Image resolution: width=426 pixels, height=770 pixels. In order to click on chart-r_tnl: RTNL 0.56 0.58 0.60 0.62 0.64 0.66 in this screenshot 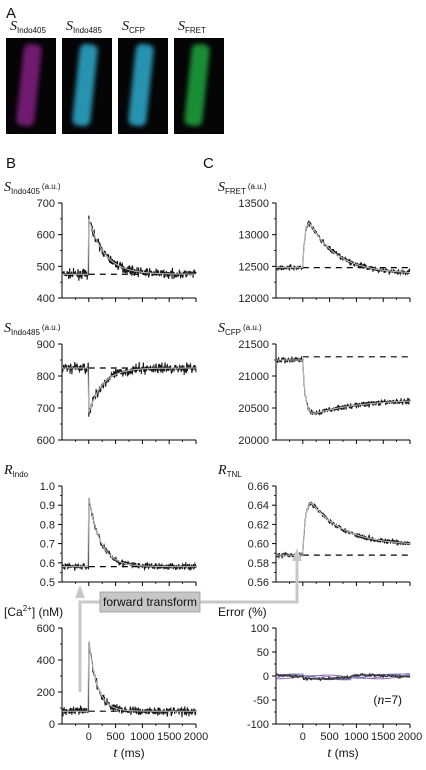, I will do `click(314, 526)`.